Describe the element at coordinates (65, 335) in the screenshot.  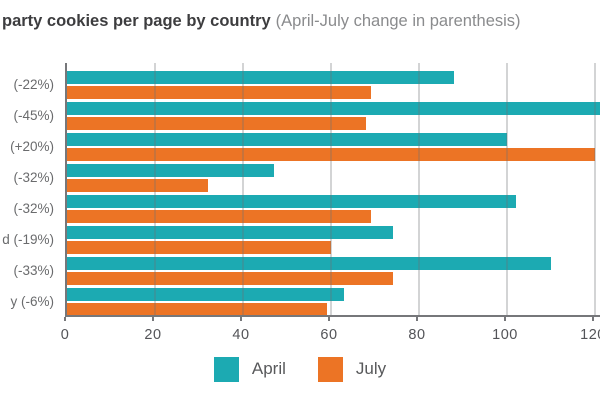
I see `x-tick-label: 0` at that location.